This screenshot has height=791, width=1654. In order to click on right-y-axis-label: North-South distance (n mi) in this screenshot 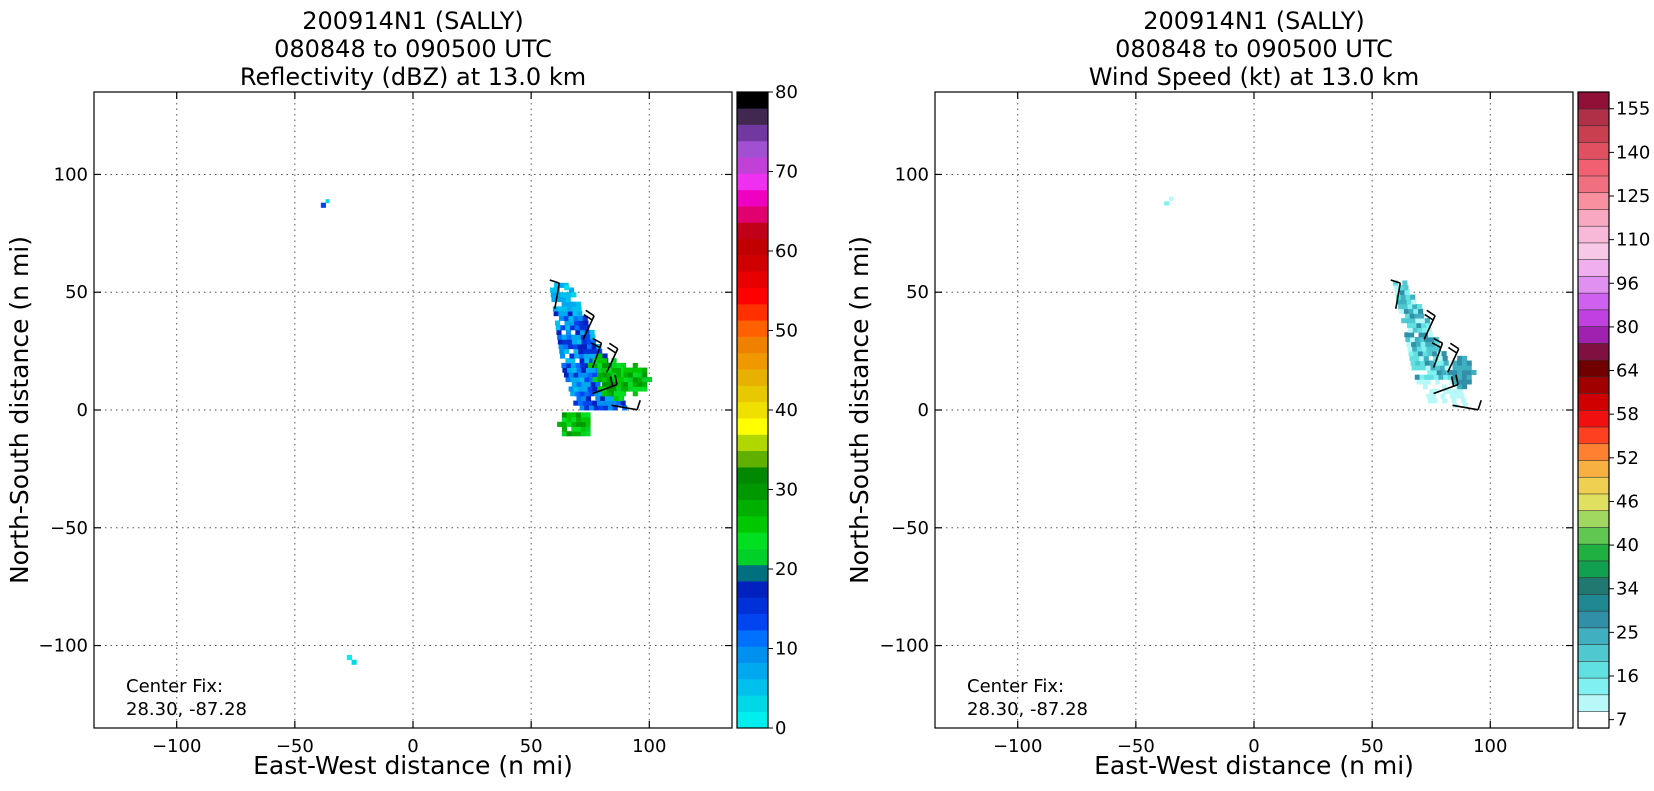, I will do `click(859, 410)`.